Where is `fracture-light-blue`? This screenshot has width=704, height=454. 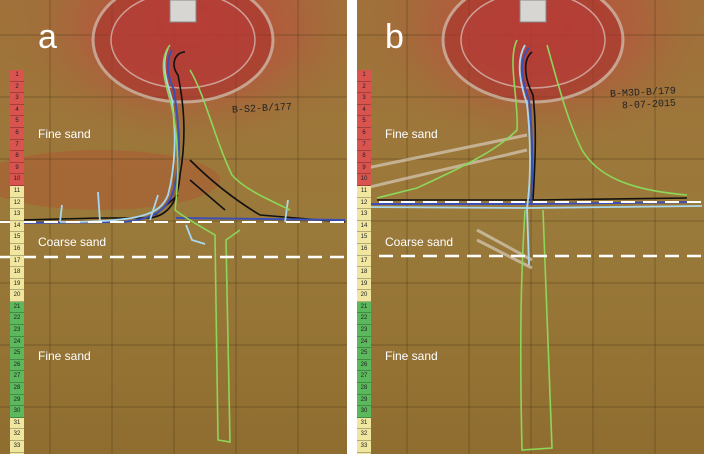 fracture-light-blue is located at coordinates (174, 146).